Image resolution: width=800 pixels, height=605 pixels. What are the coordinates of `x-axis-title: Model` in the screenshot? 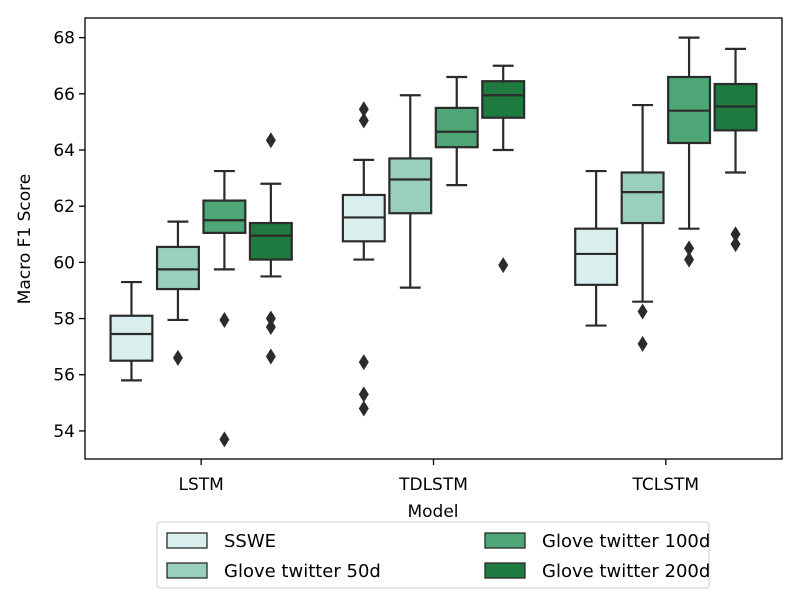 It's located at (432, 512).